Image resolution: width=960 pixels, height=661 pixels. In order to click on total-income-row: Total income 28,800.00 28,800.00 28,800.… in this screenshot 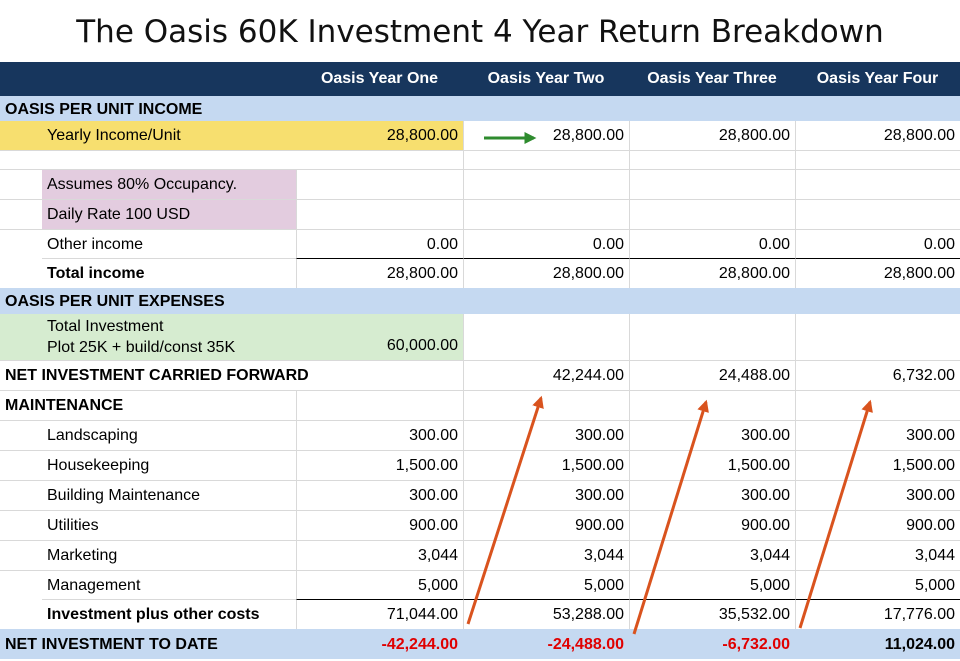, I will do `click(480, 273)`.